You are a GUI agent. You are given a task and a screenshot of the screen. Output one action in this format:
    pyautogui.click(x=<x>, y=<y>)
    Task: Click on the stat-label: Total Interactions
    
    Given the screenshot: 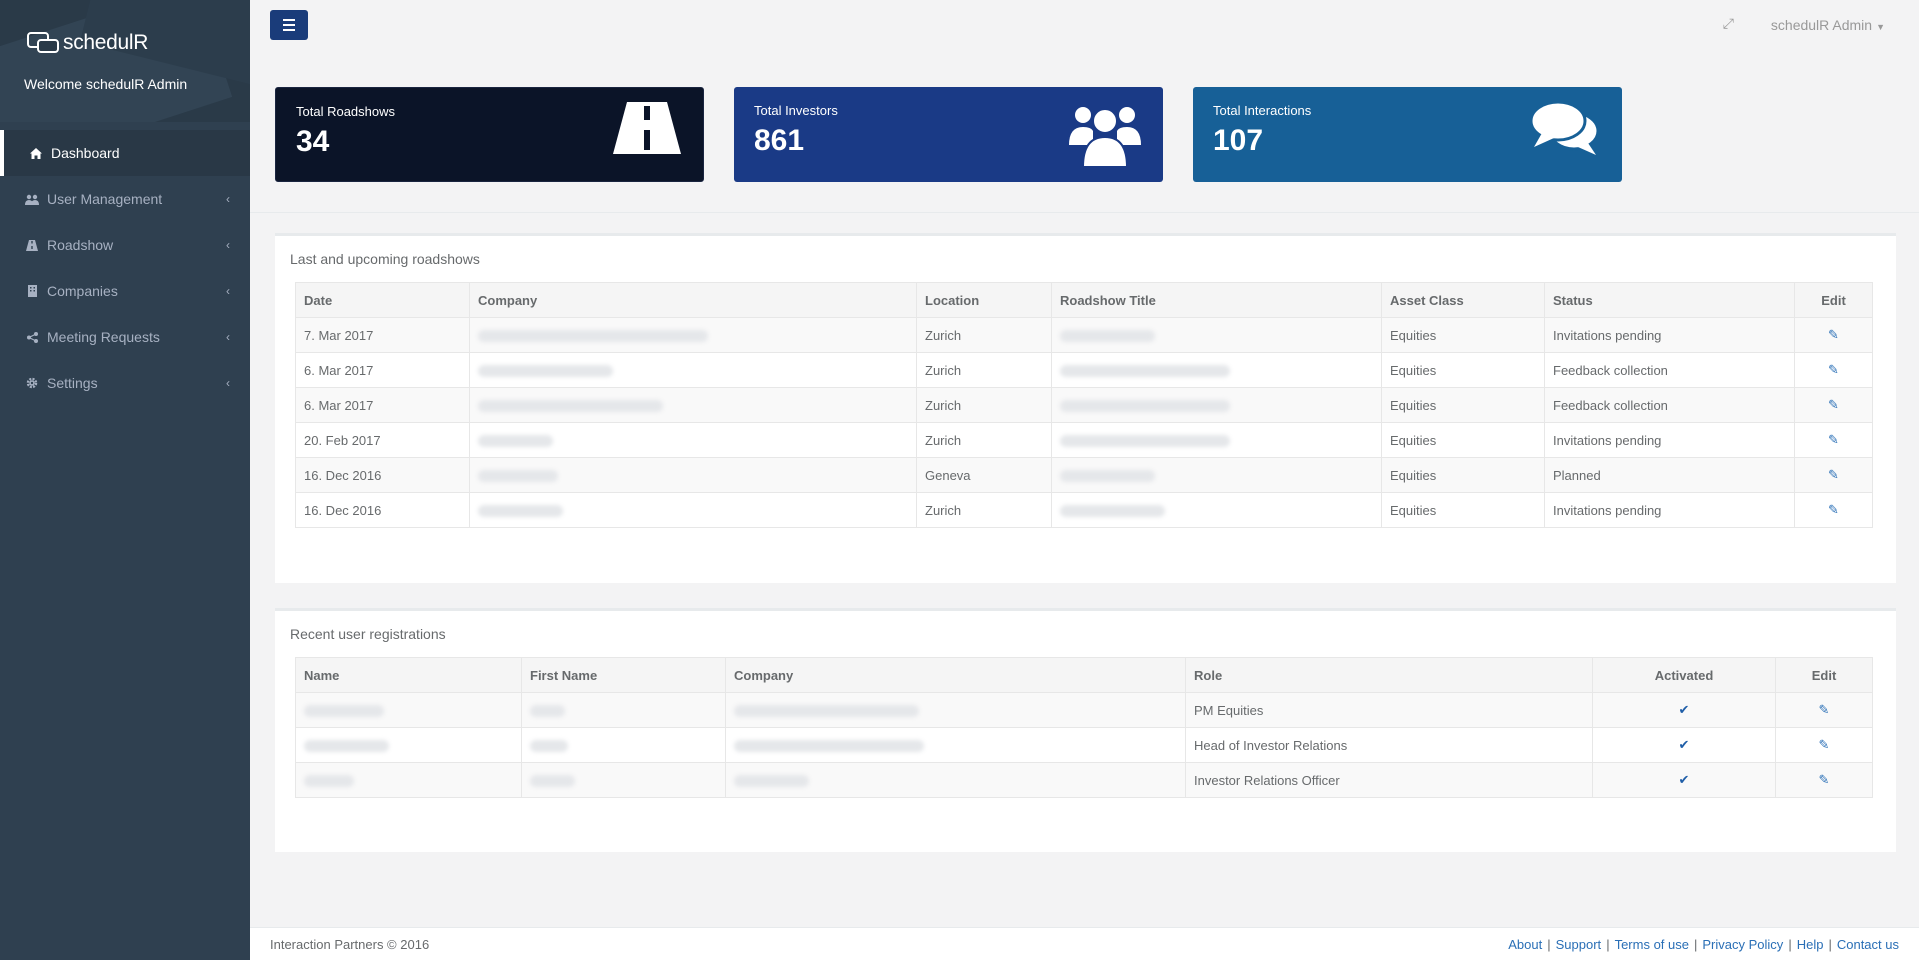 What is the action you would take?
    pyautogui.click(x=1262, y=110)
    